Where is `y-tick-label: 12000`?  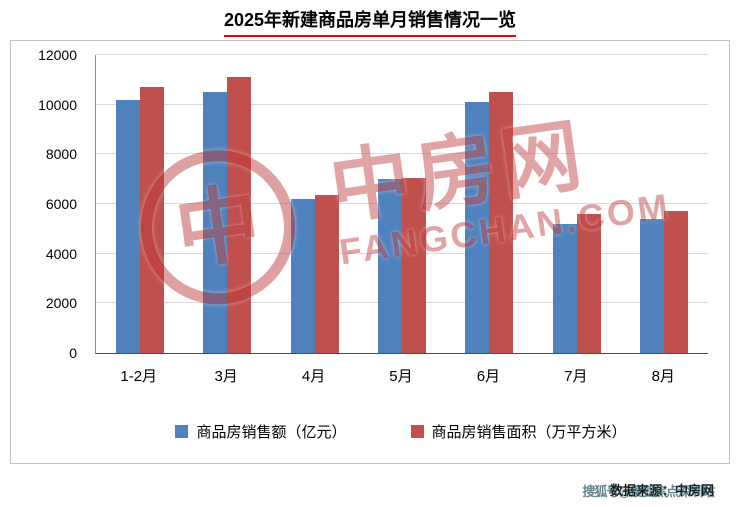 y-tick-label: 12000 is located at coordinates (57, 55).